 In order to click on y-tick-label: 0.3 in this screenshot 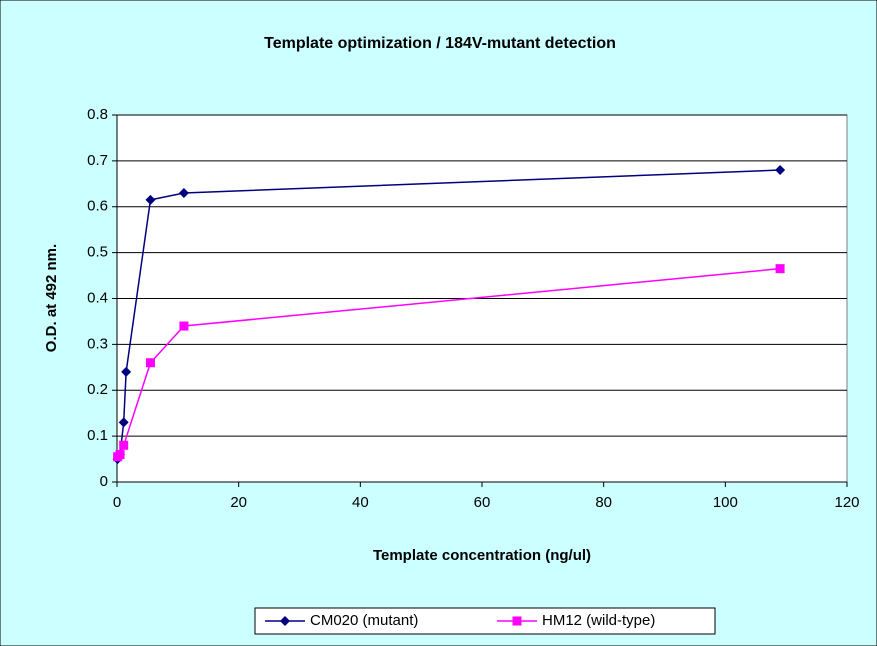, I will do `click(97, 343)`.